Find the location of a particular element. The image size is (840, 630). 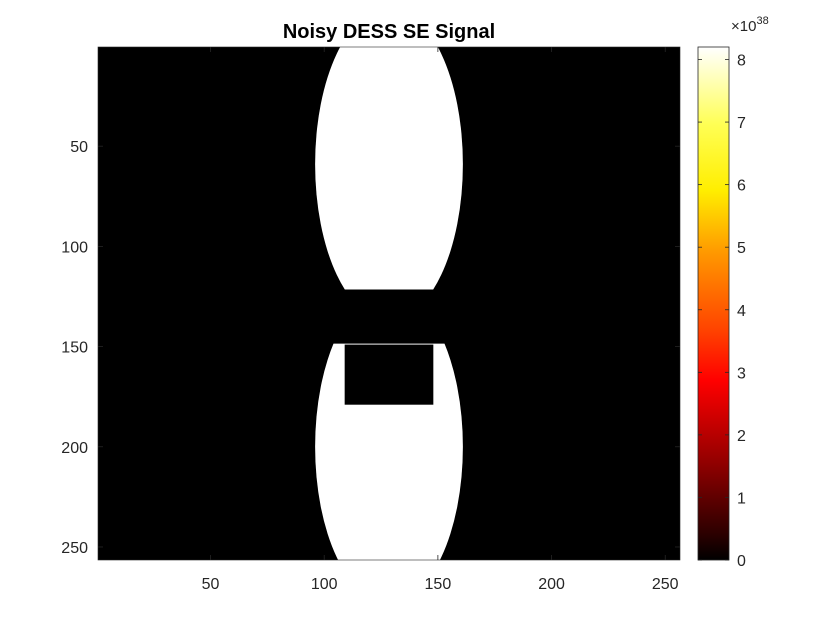

colorbar: 0 1 2 3 4 5 6 7 8 ×1038 is located at coordinates (733, 292).